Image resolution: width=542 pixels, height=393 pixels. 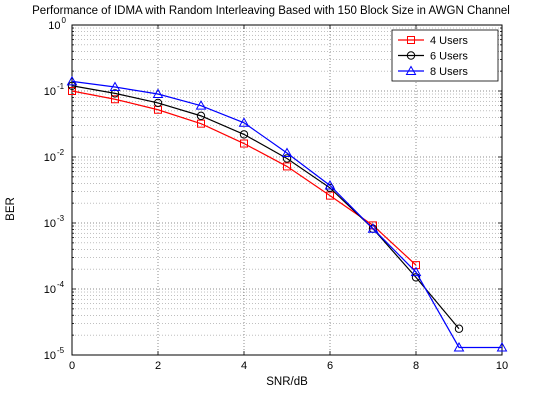 What do you see at coordinates (61, 284) in the screenshot?
I see `y-tick-exponent: -4` at bounding box center [61, 284].